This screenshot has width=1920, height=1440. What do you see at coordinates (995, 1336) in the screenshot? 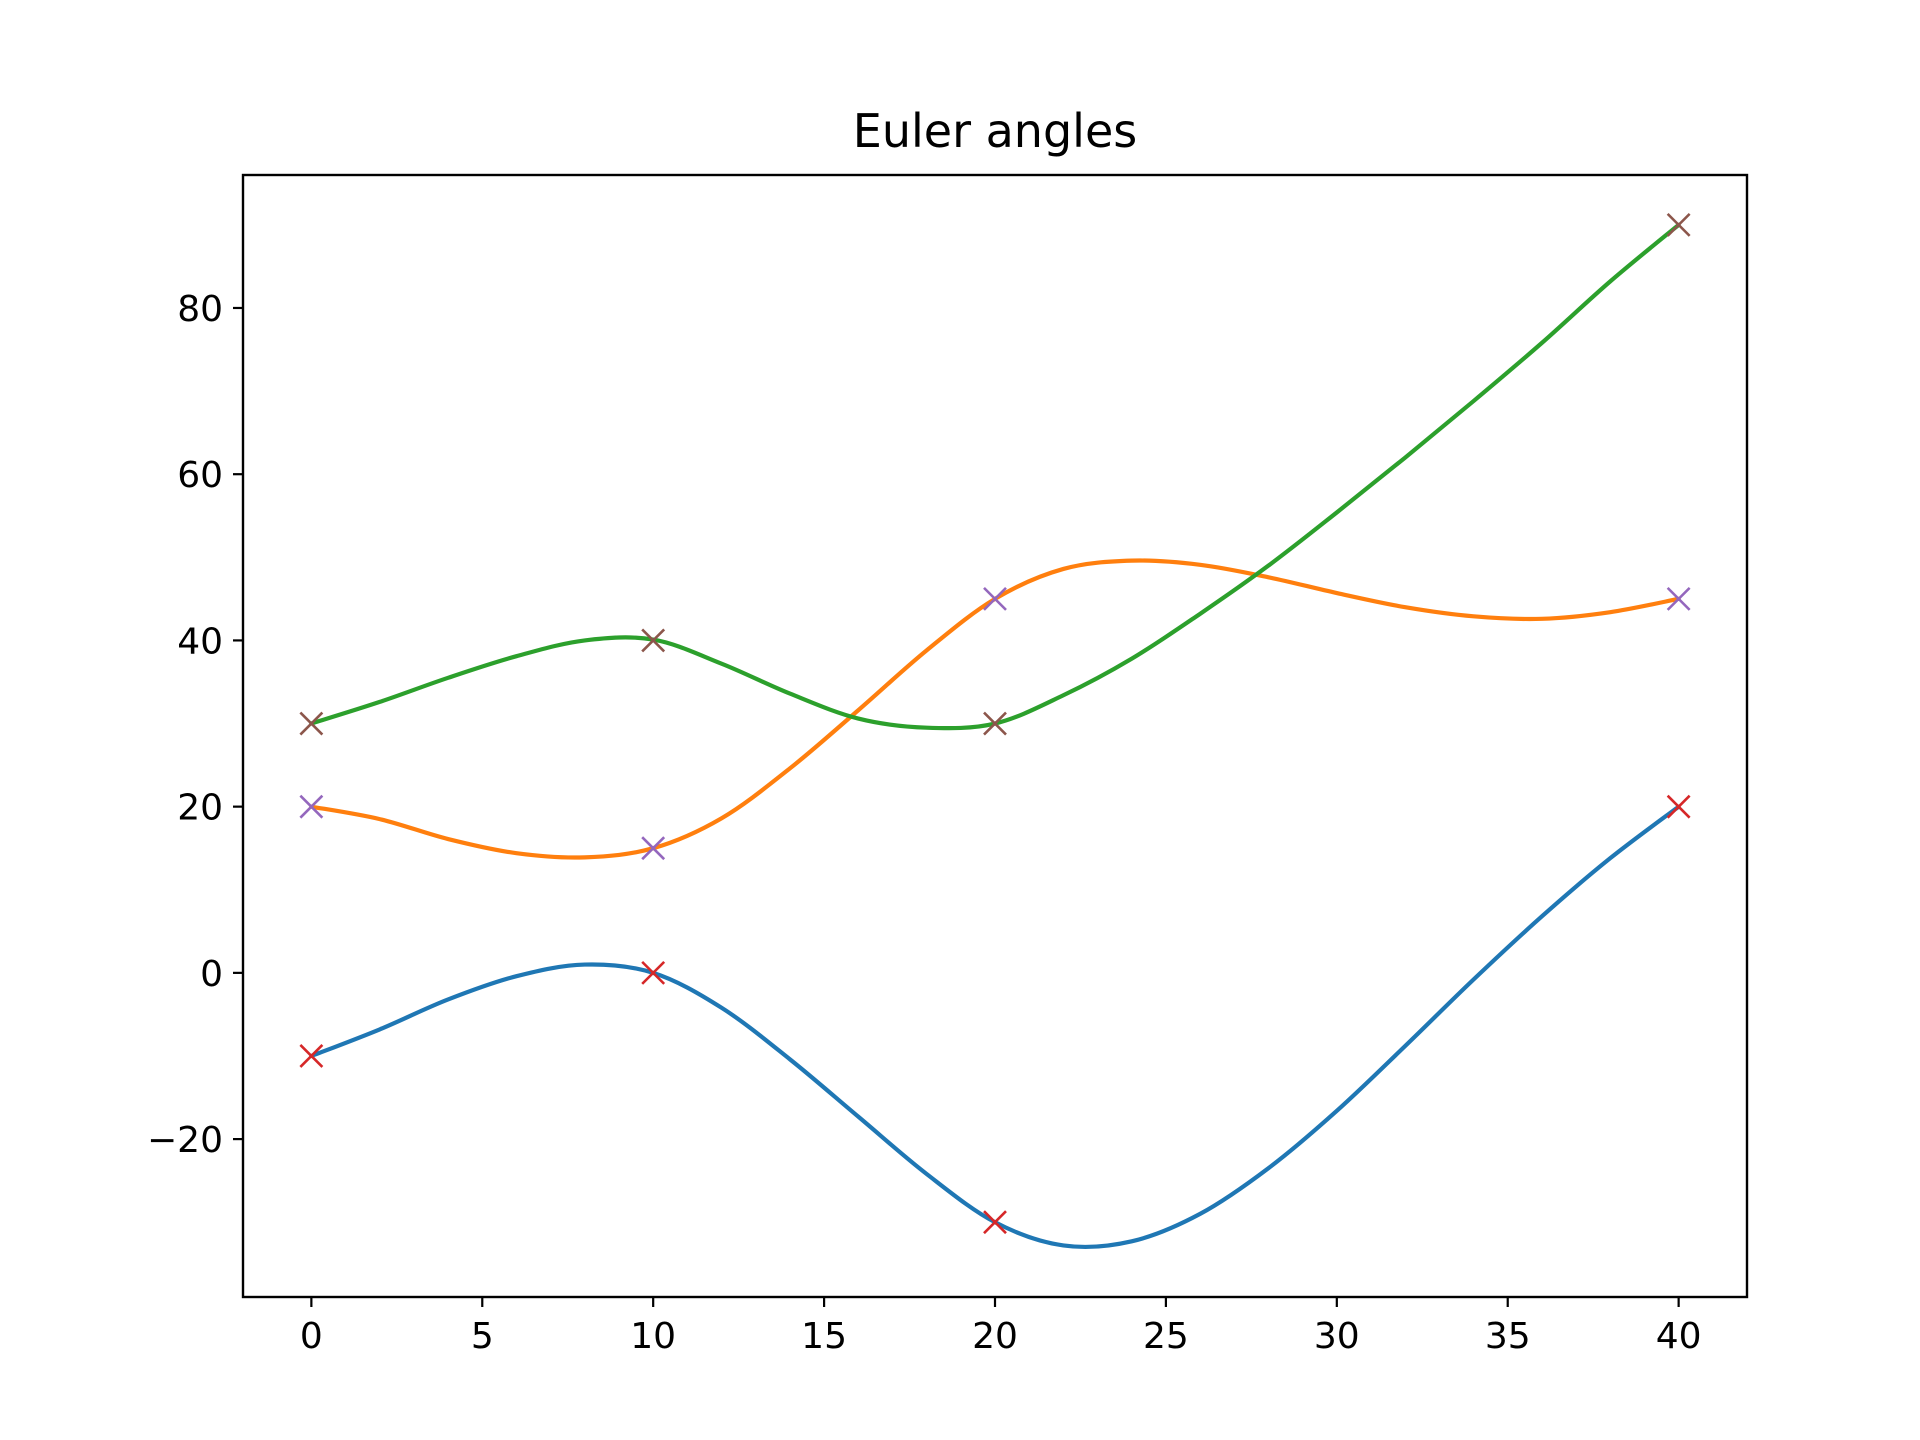
I see `x-tick-label: 20` at bounding box center [995, 1336].